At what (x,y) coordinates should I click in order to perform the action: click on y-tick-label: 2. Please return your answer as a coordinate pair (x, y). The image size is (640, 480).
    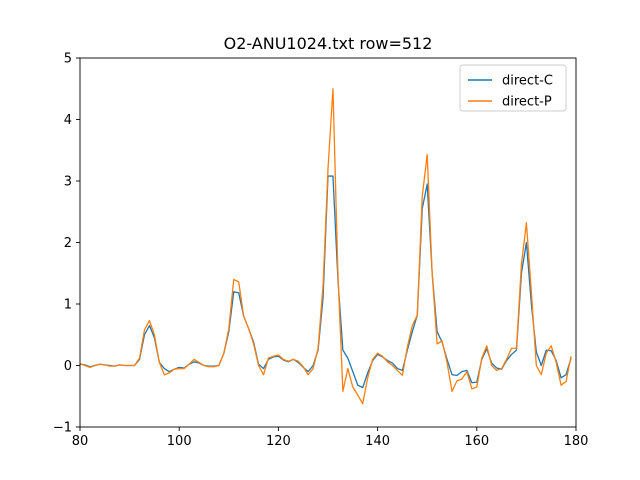
    Looking at the image, I should click on (68, 243).